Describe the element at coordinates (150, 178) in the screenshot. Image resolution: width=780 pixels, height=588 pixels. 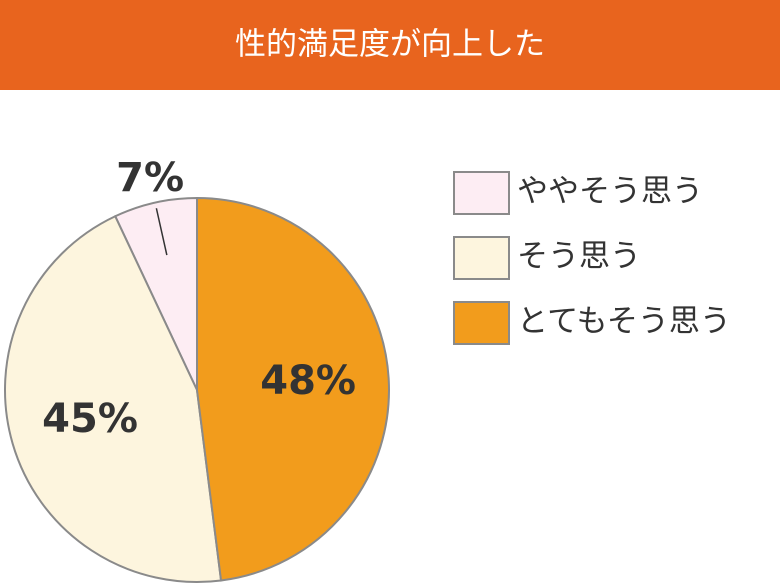
I see `data-label: 7%` at that location.